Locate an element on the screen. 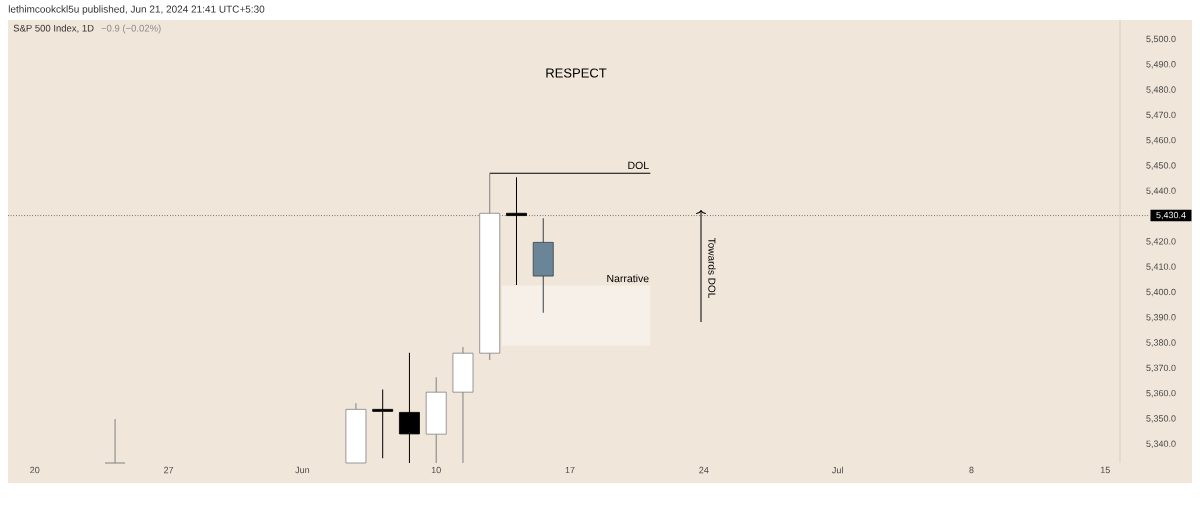 The image size is (1200, 507). text: lethimcookckl5u published, Jun 21, 2024 21:41 UTC+5:30 is located at coordinates (136, 10).